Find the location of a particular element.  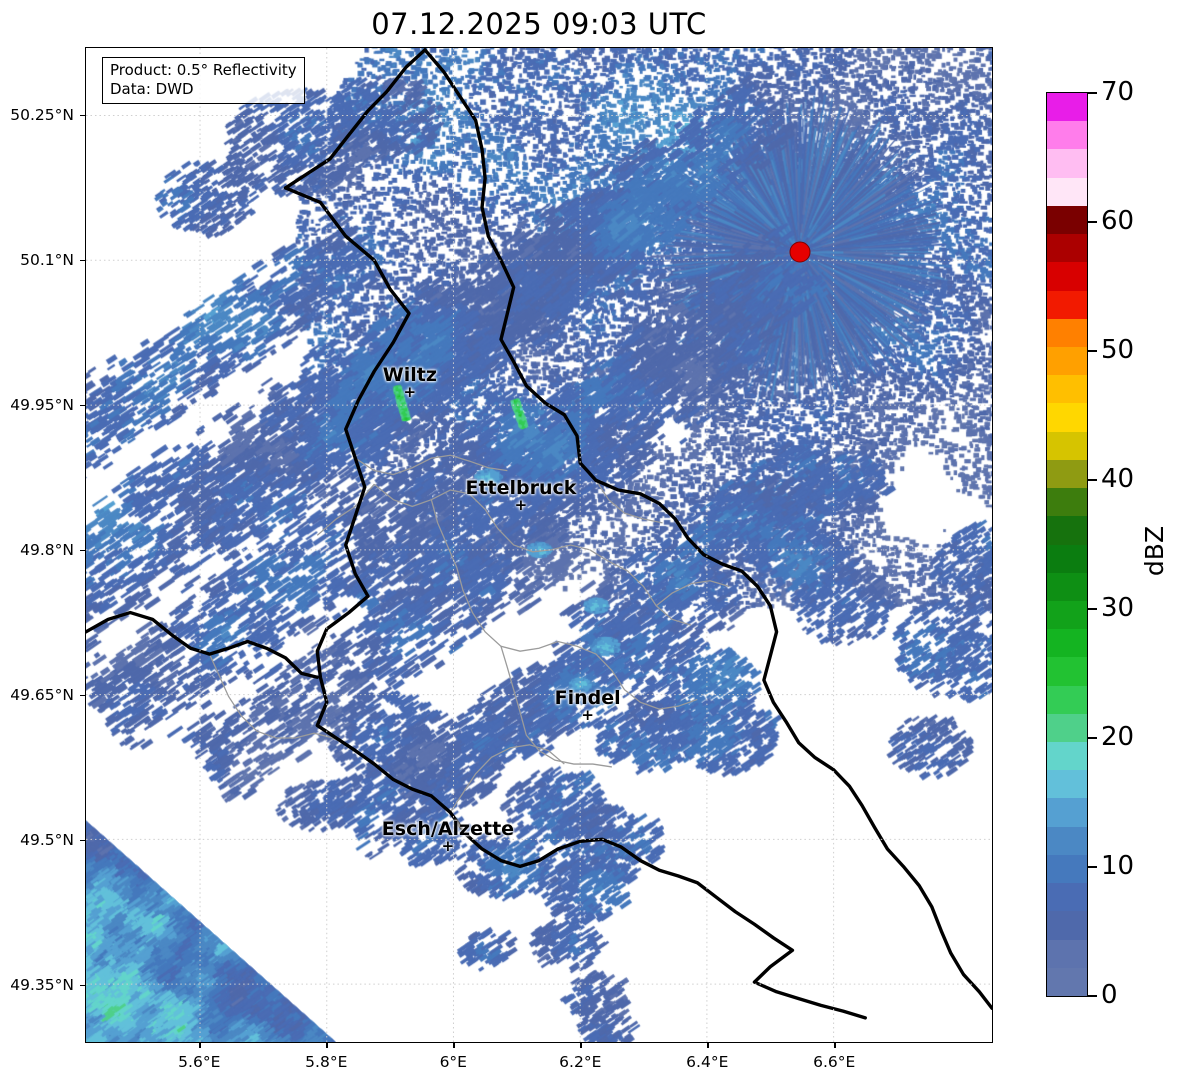

y-axis-tick-label: 49.8°N is located at coordinates (47, 549).